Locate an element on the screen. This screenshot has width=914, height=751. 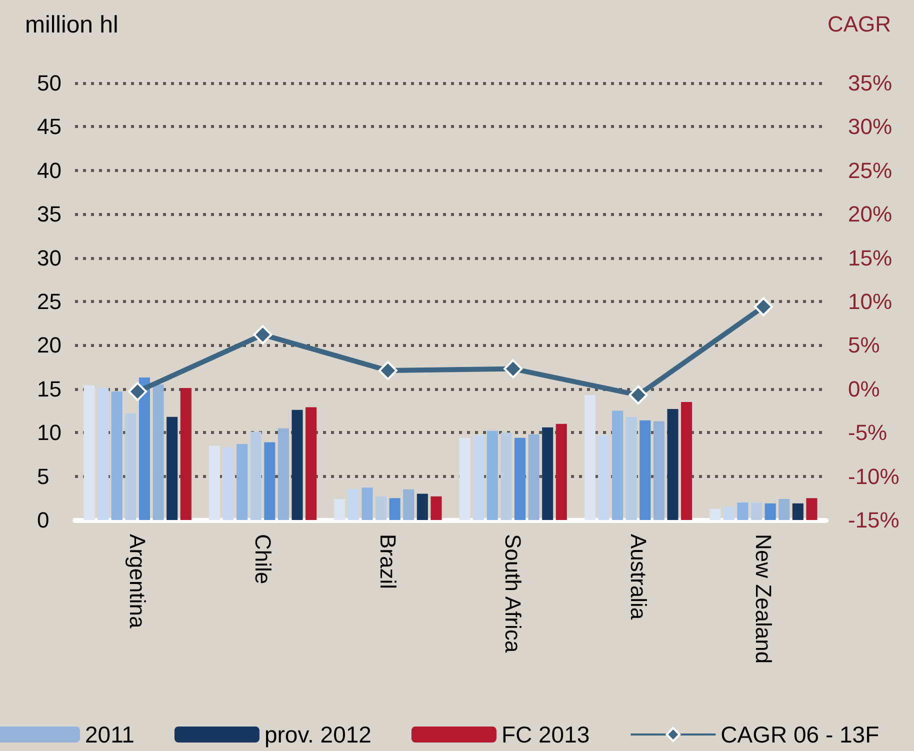
x-tick-label: Argentina is located at coordinates (137, 581).